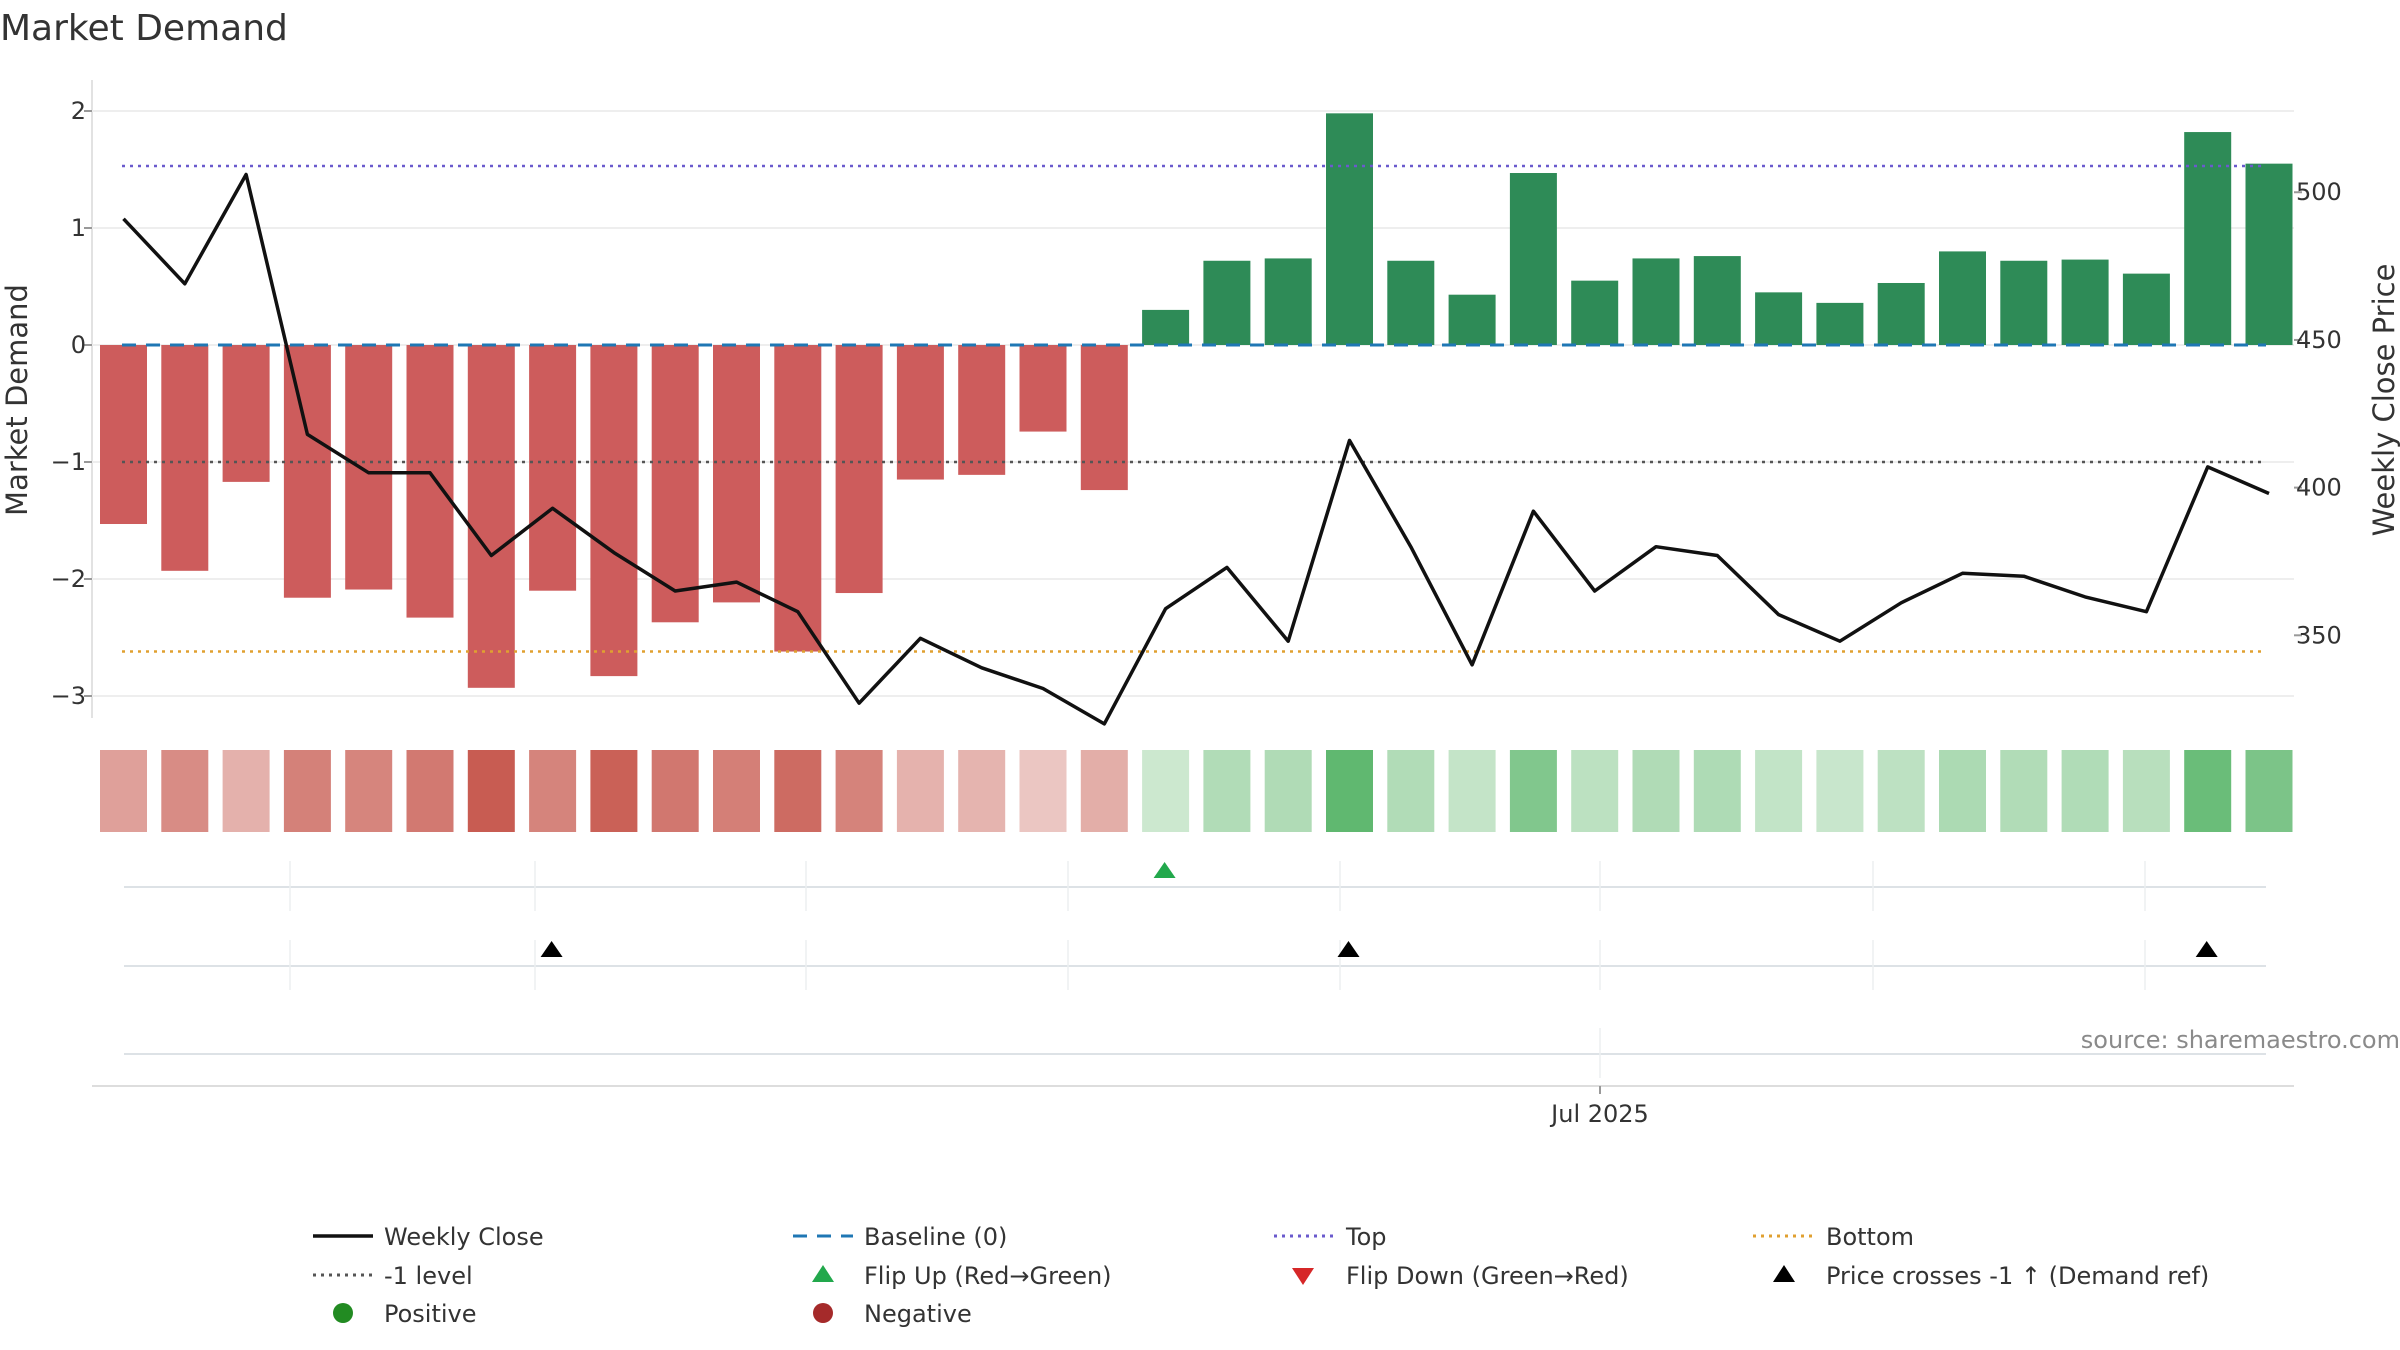 This screenshot has width=2400, height=1350. What do you see at coordinates (892, 1314) in the screenshot?
I see `legend-item-negative: Negative` at bounding box center [892, 1314].